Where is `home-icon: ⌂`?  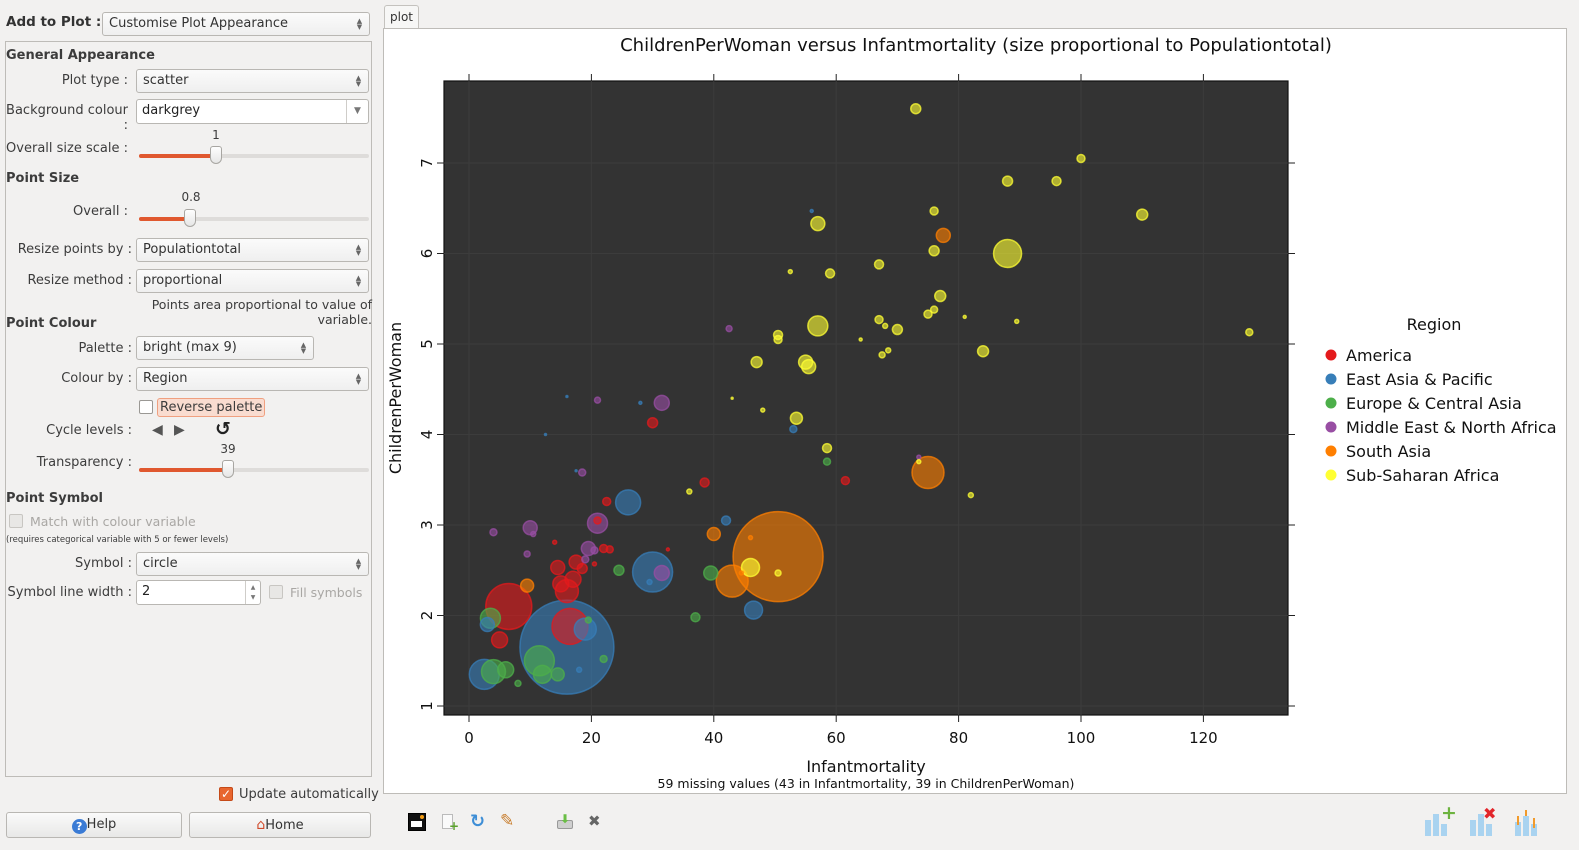
home-icon: ⌂ is located at coordinates (261, 825).